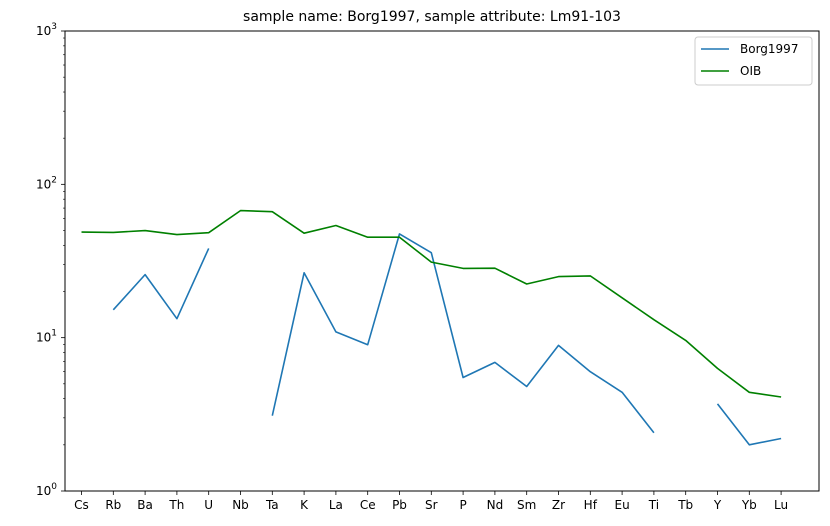 Image resolution: width=830 pixels, height=526 pixels. I want to click on x-tick-label: Zr, so click(558, 505).